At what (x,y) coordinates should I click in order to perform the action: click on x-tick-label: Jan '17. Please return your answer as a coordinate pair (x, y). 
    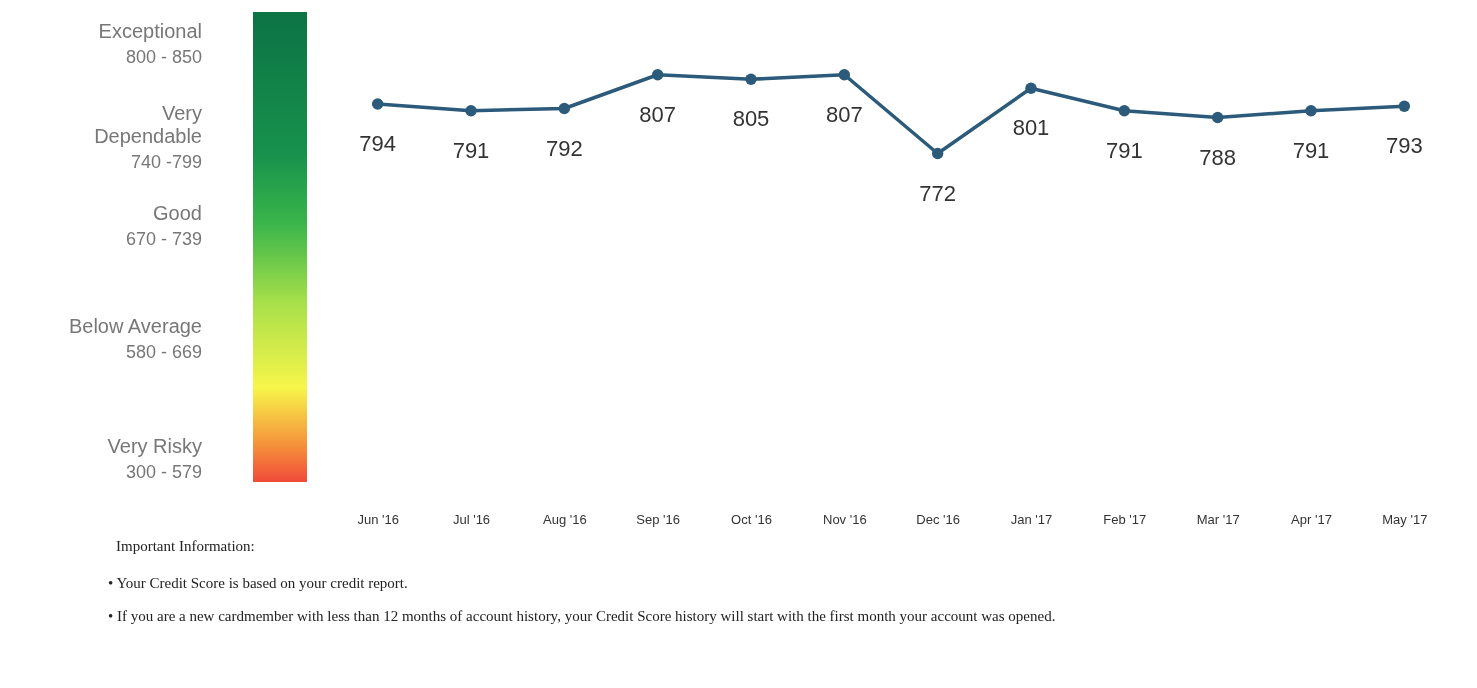
    Looking at the image, I should click on (1031, 519).